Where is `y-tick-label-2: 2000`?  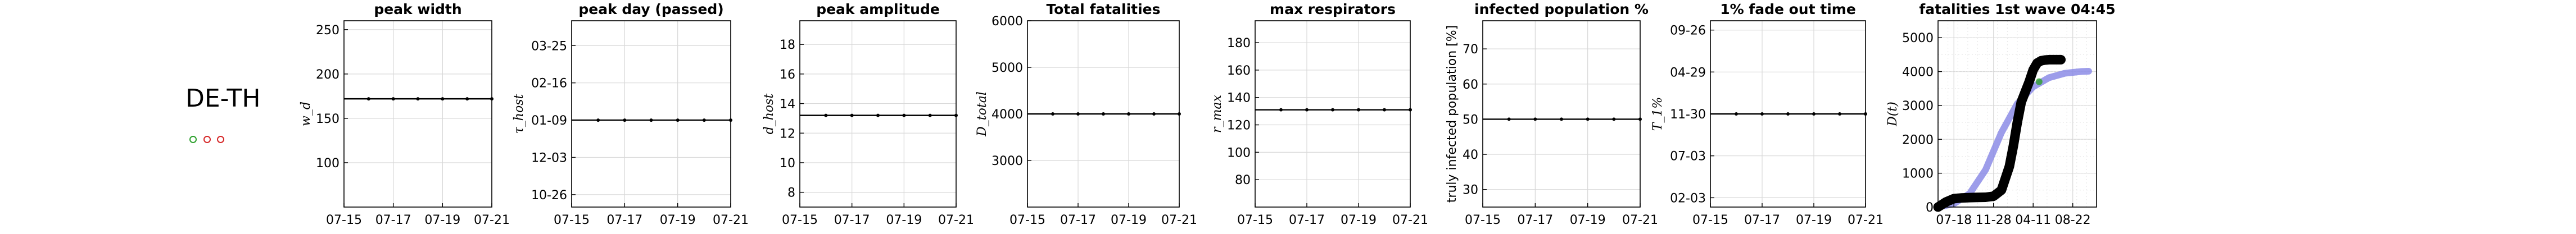 y-tick-label-2: 2000 is located at coordinates (1918, 140).